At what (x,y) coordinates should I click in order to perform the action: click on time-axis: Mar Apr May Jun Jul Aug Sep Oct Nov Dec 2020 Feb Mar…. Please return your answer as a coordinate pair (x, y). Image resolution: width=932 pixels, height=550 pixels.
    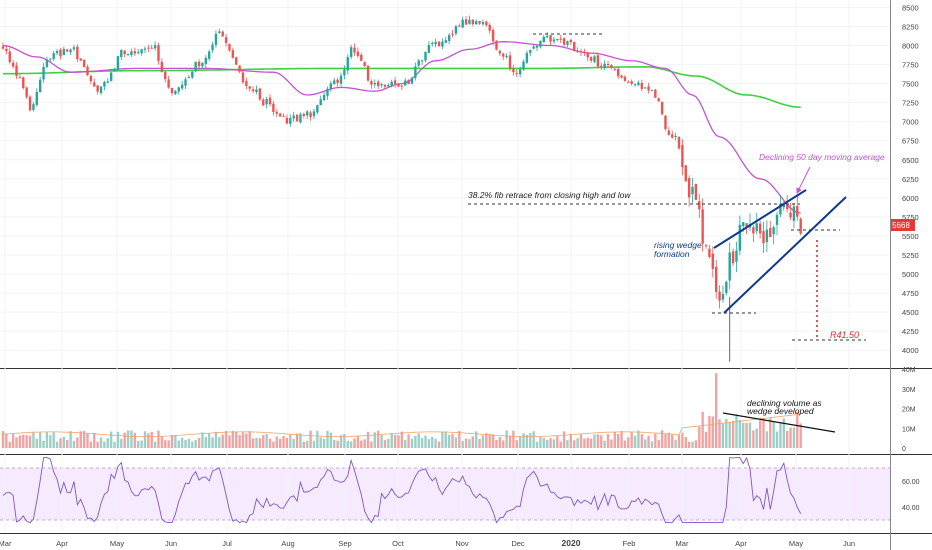
    Looking at the image, I should click on (427, 543).